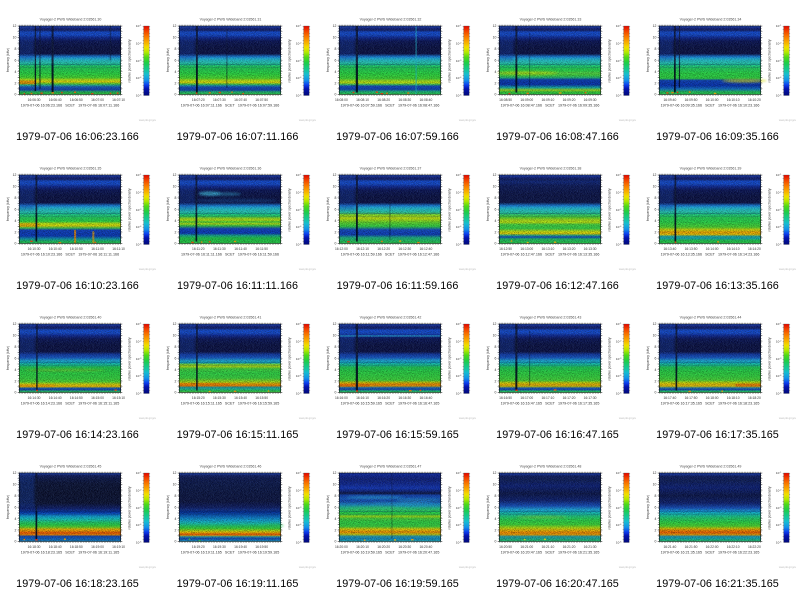 Image resolution: width=800 pixels, height=596 pixels. Describe the element at coordinates (76, 398) in the screenshot. I see `svg-text: 16:14:50` at that location.